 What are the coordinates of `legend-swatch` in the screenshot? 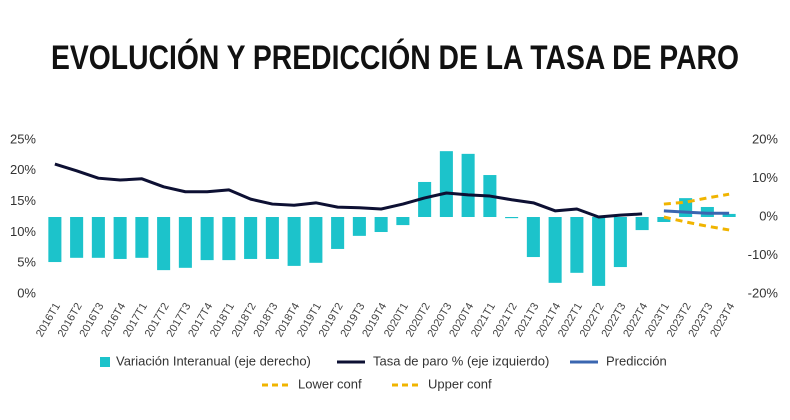 It's located at (105, 362).